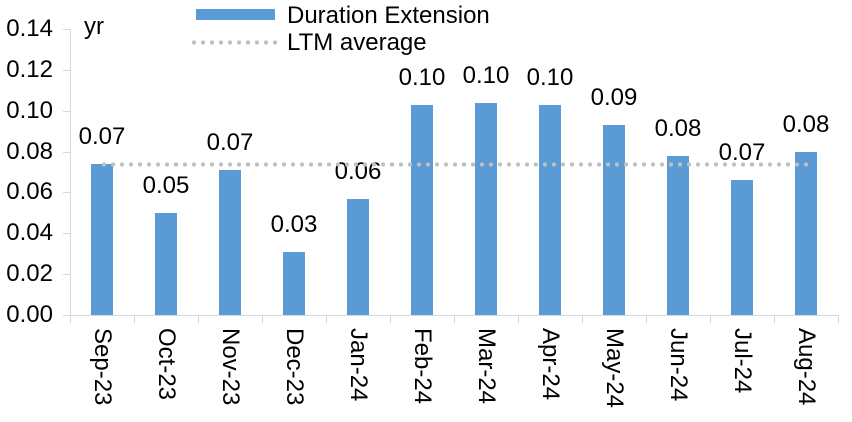 The image size is (852, 422). Describe the element at coordinates (614, 97) in the screenshot. I see `bar-value-label-may-24: 0.09` at that location.